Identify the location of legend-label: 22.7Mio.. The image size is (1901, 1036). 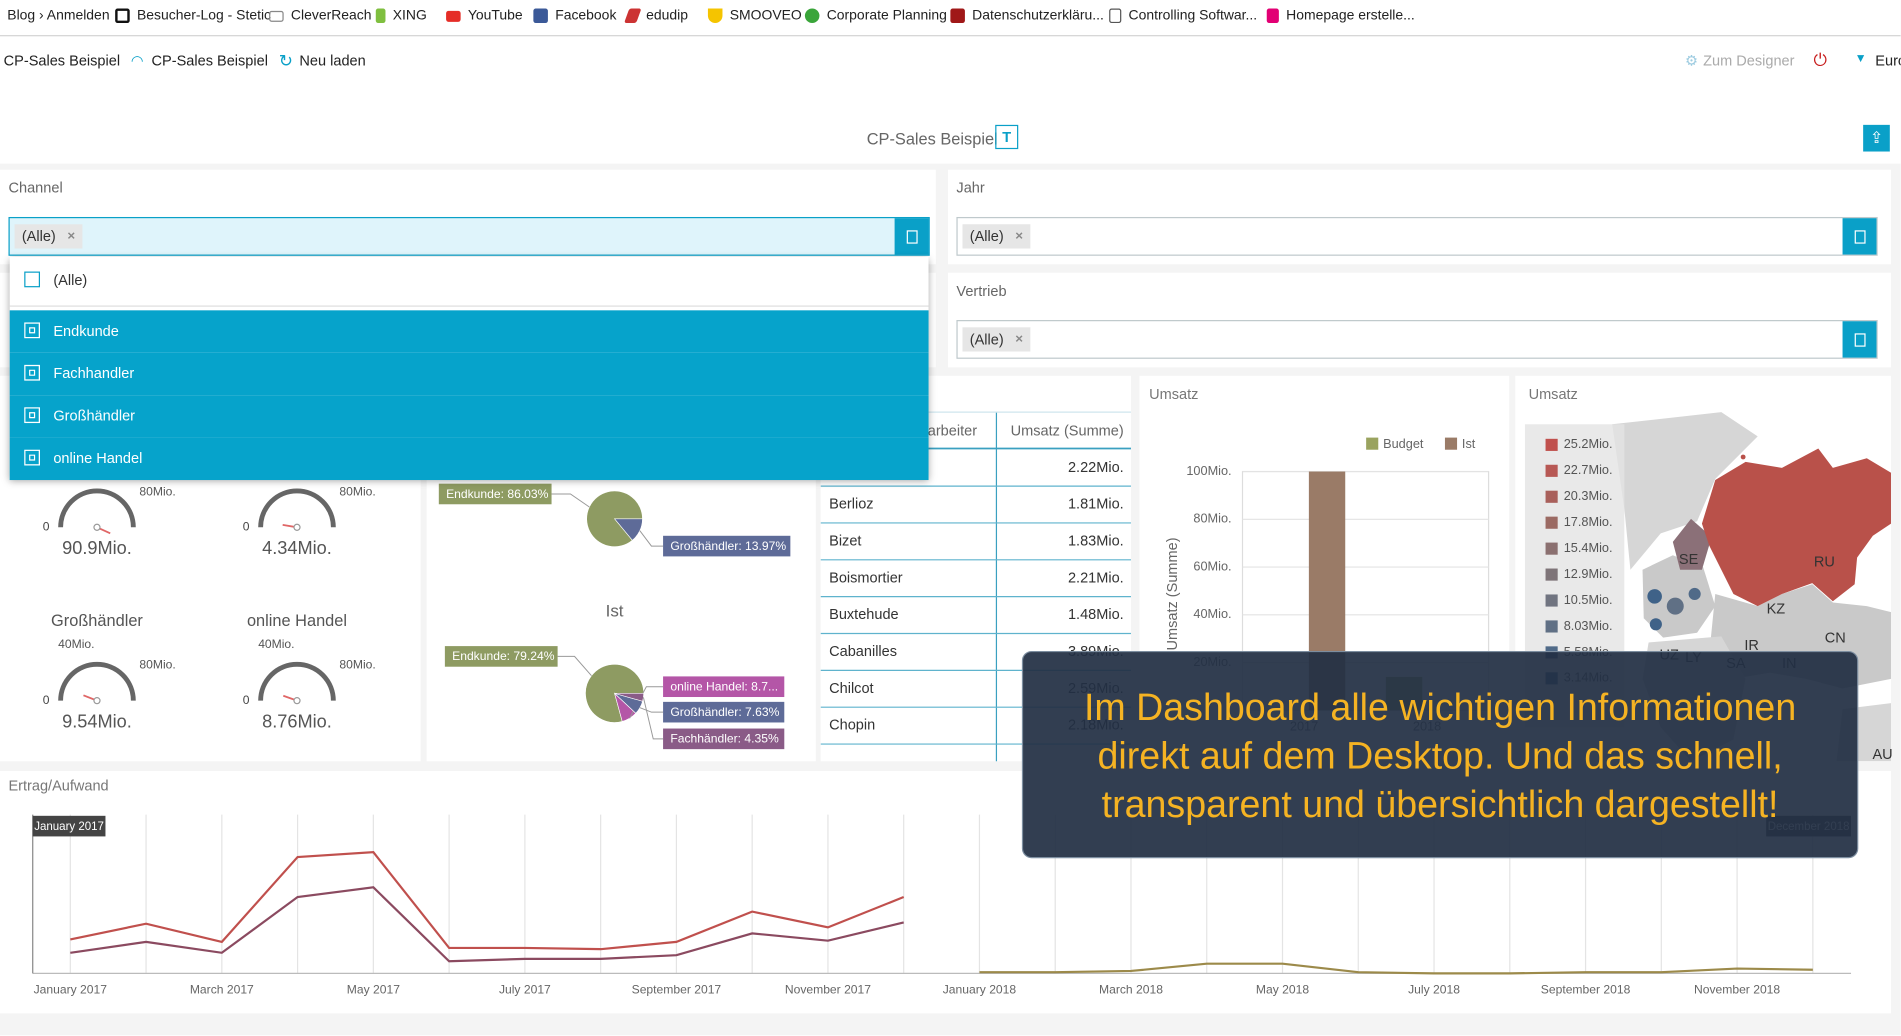
(1588, 469).